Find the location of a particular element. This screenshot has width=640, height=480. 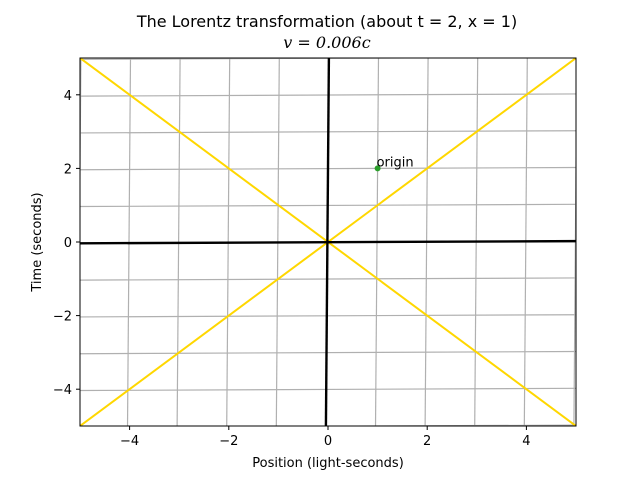

origin-marker is located at coordinates (377, 168).